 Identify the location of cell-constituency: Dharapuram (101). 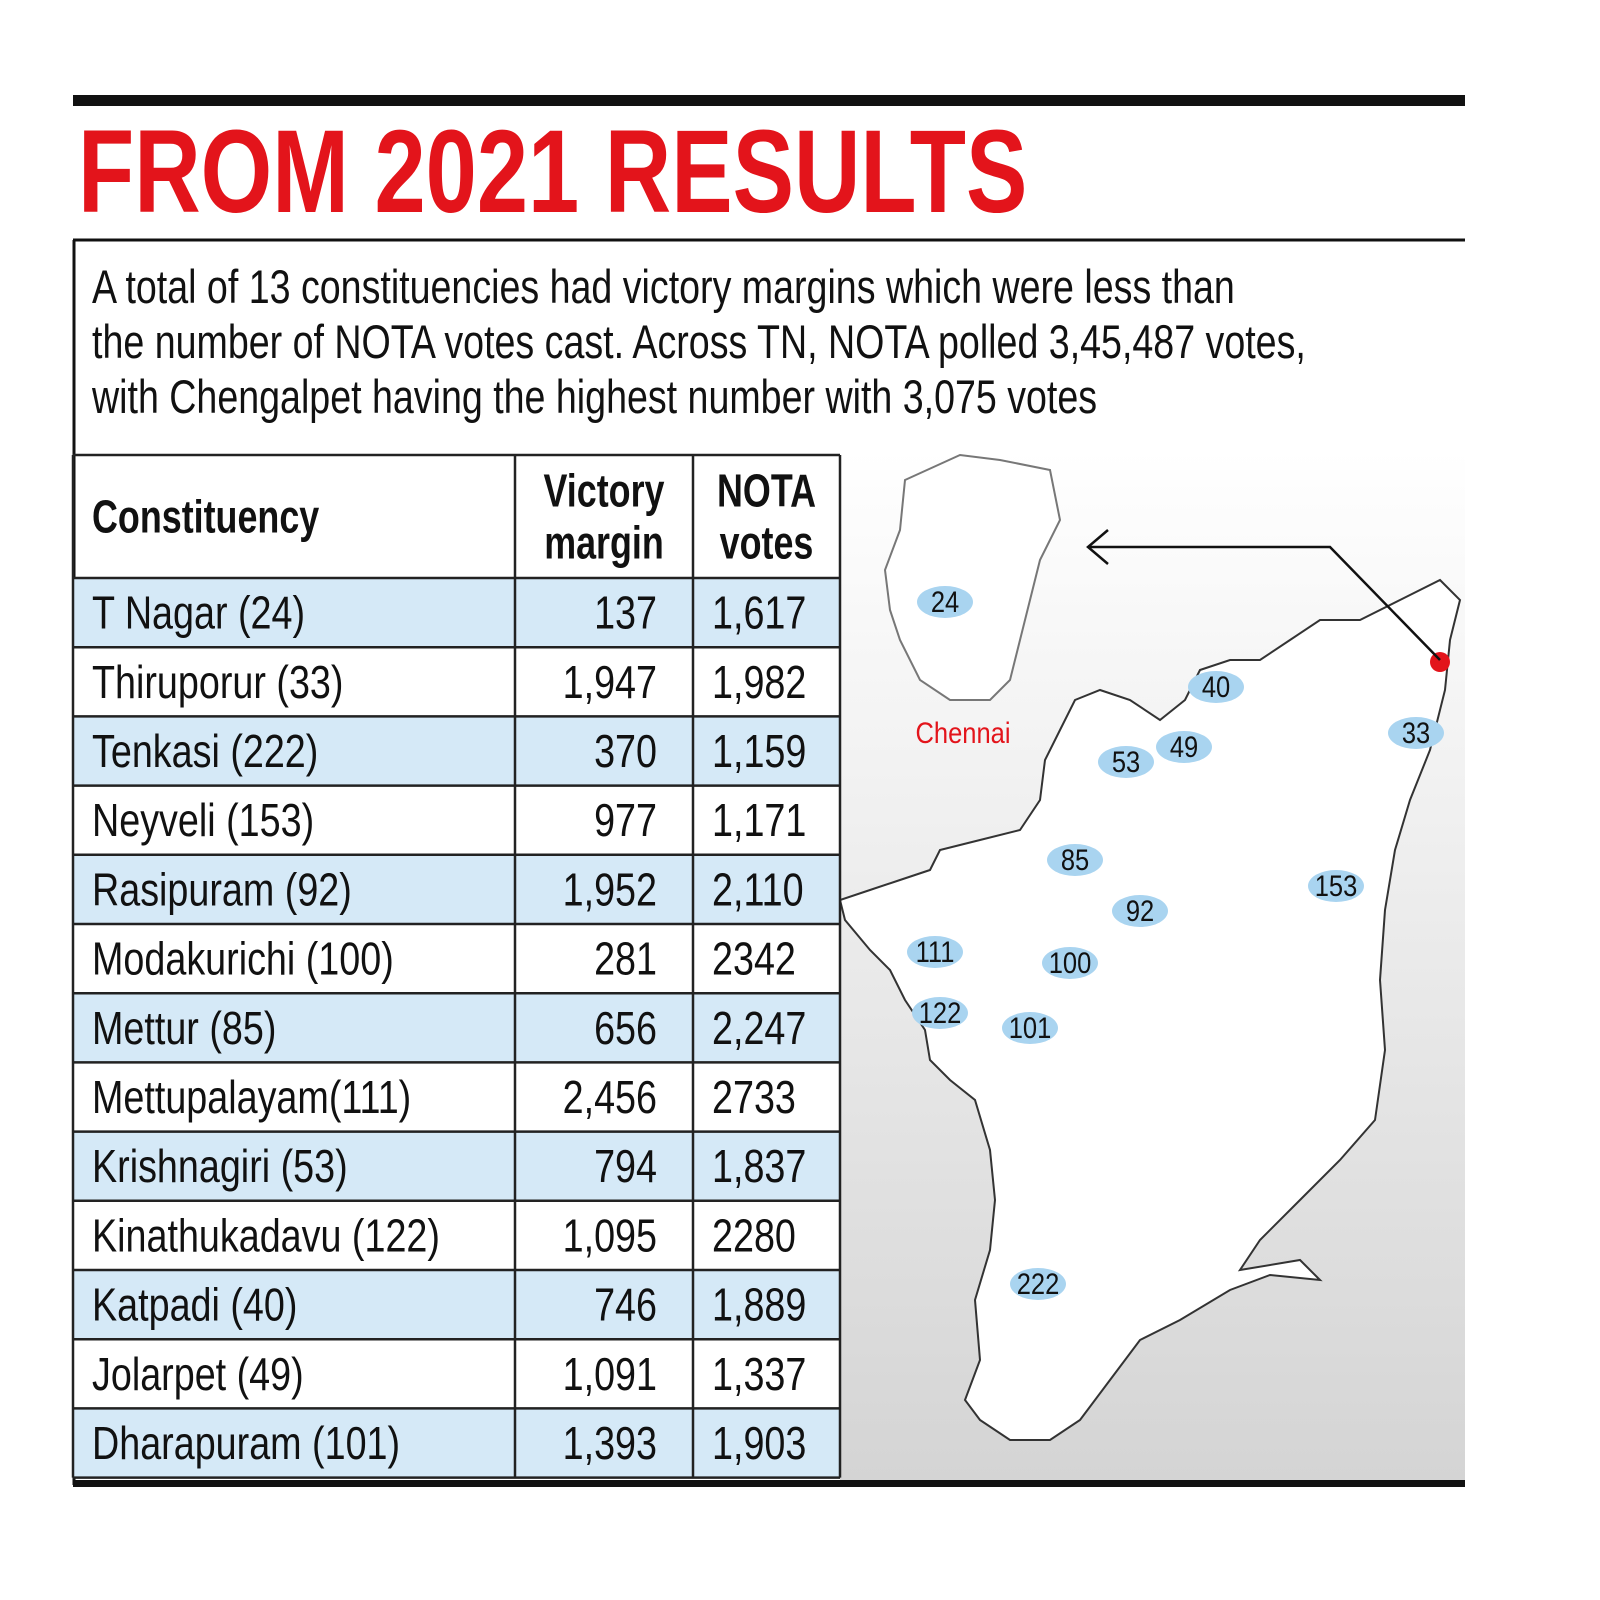
(246, 1442).